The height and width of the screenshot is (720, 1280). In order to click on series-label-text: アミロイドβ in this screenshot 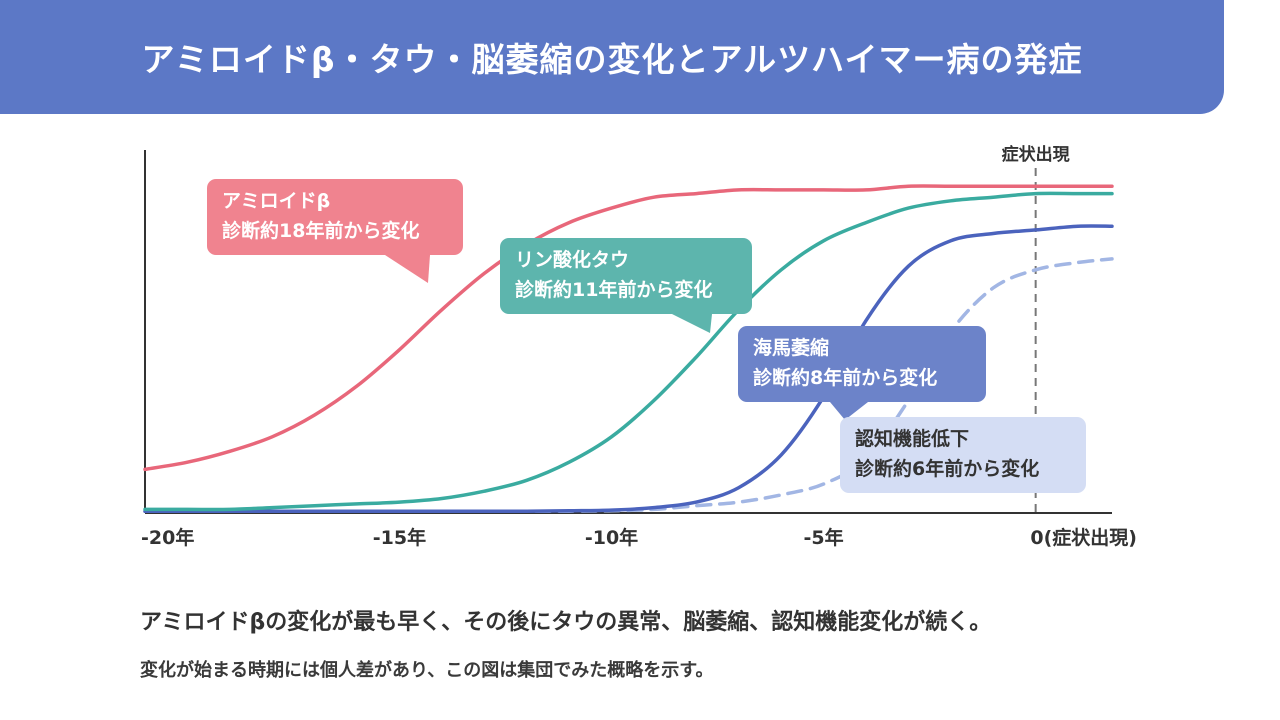, I will do `click(276, 201)`.